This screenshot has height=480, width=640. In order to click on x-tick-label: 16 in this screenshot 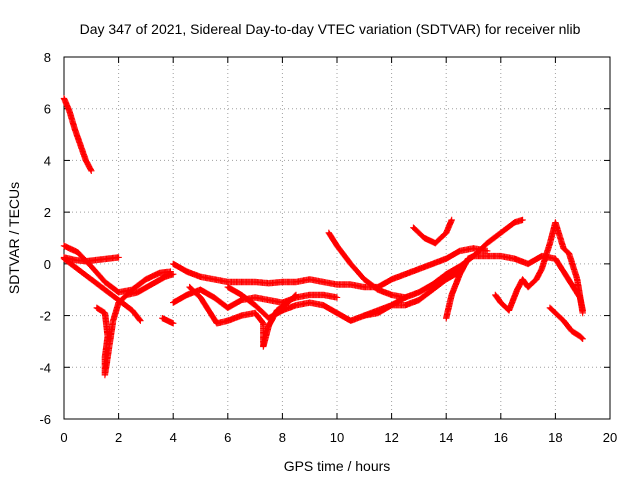, I will do `click(501, 437)`.